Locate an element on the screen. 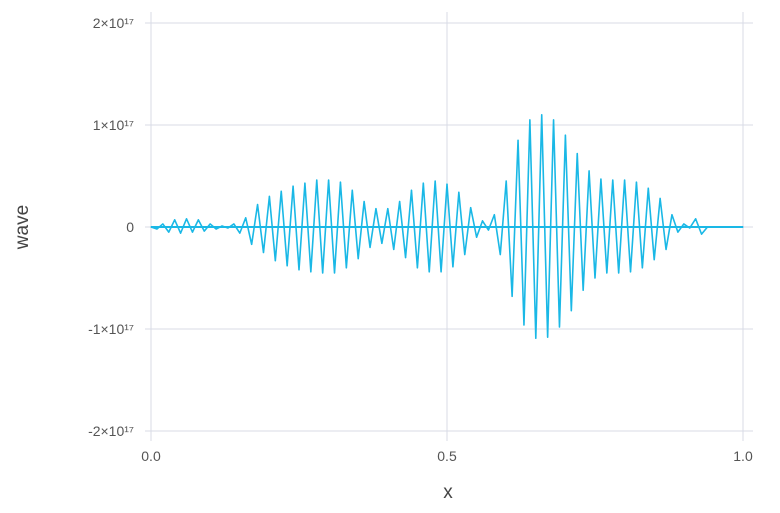 This screenshot has width=780, height=513. x-tick-label: 0.5 is located at coordinates (447, 456).